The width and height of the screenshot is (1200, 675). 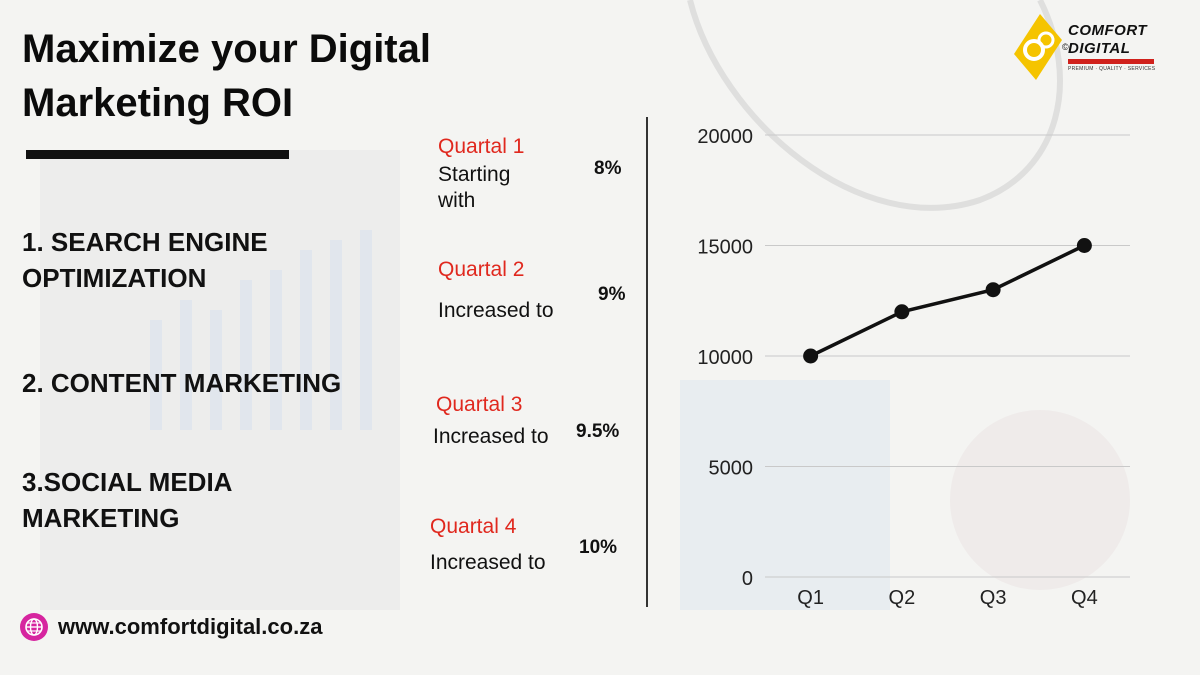 I want to click on quarter-4-percent: 10%, so click(x=598, y=547).